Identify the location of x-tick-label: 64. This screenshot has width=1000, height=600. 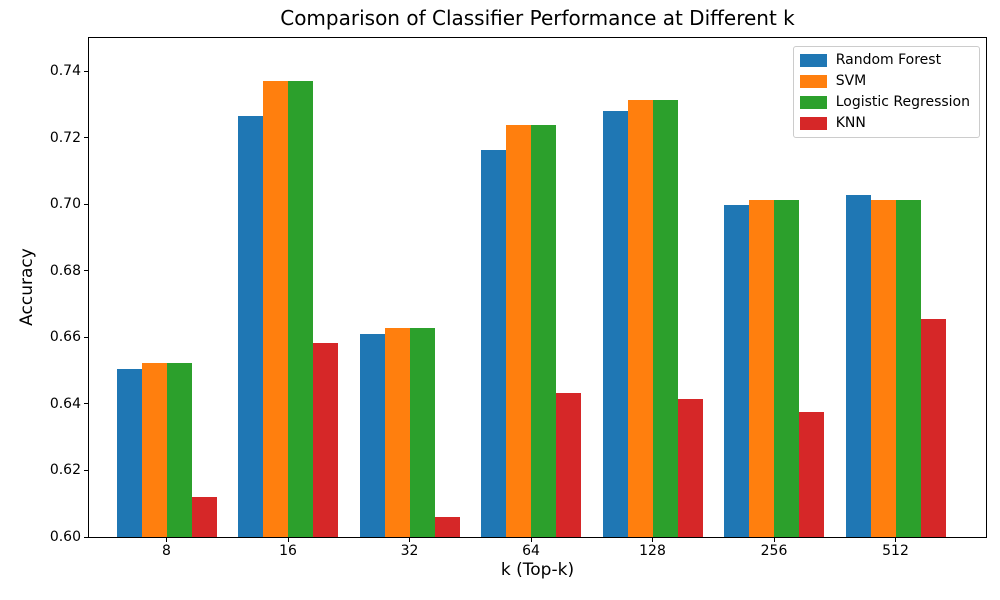
(531, 551).